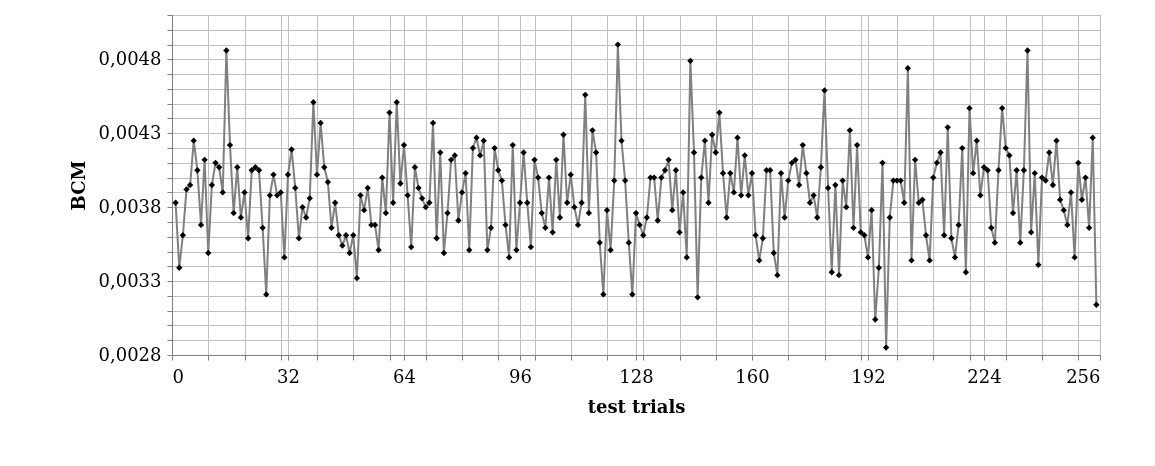 Image resolution: width=1155 pixels, height=466 pixels. I want to click on x-tick-label: 32, so click(288, 376).